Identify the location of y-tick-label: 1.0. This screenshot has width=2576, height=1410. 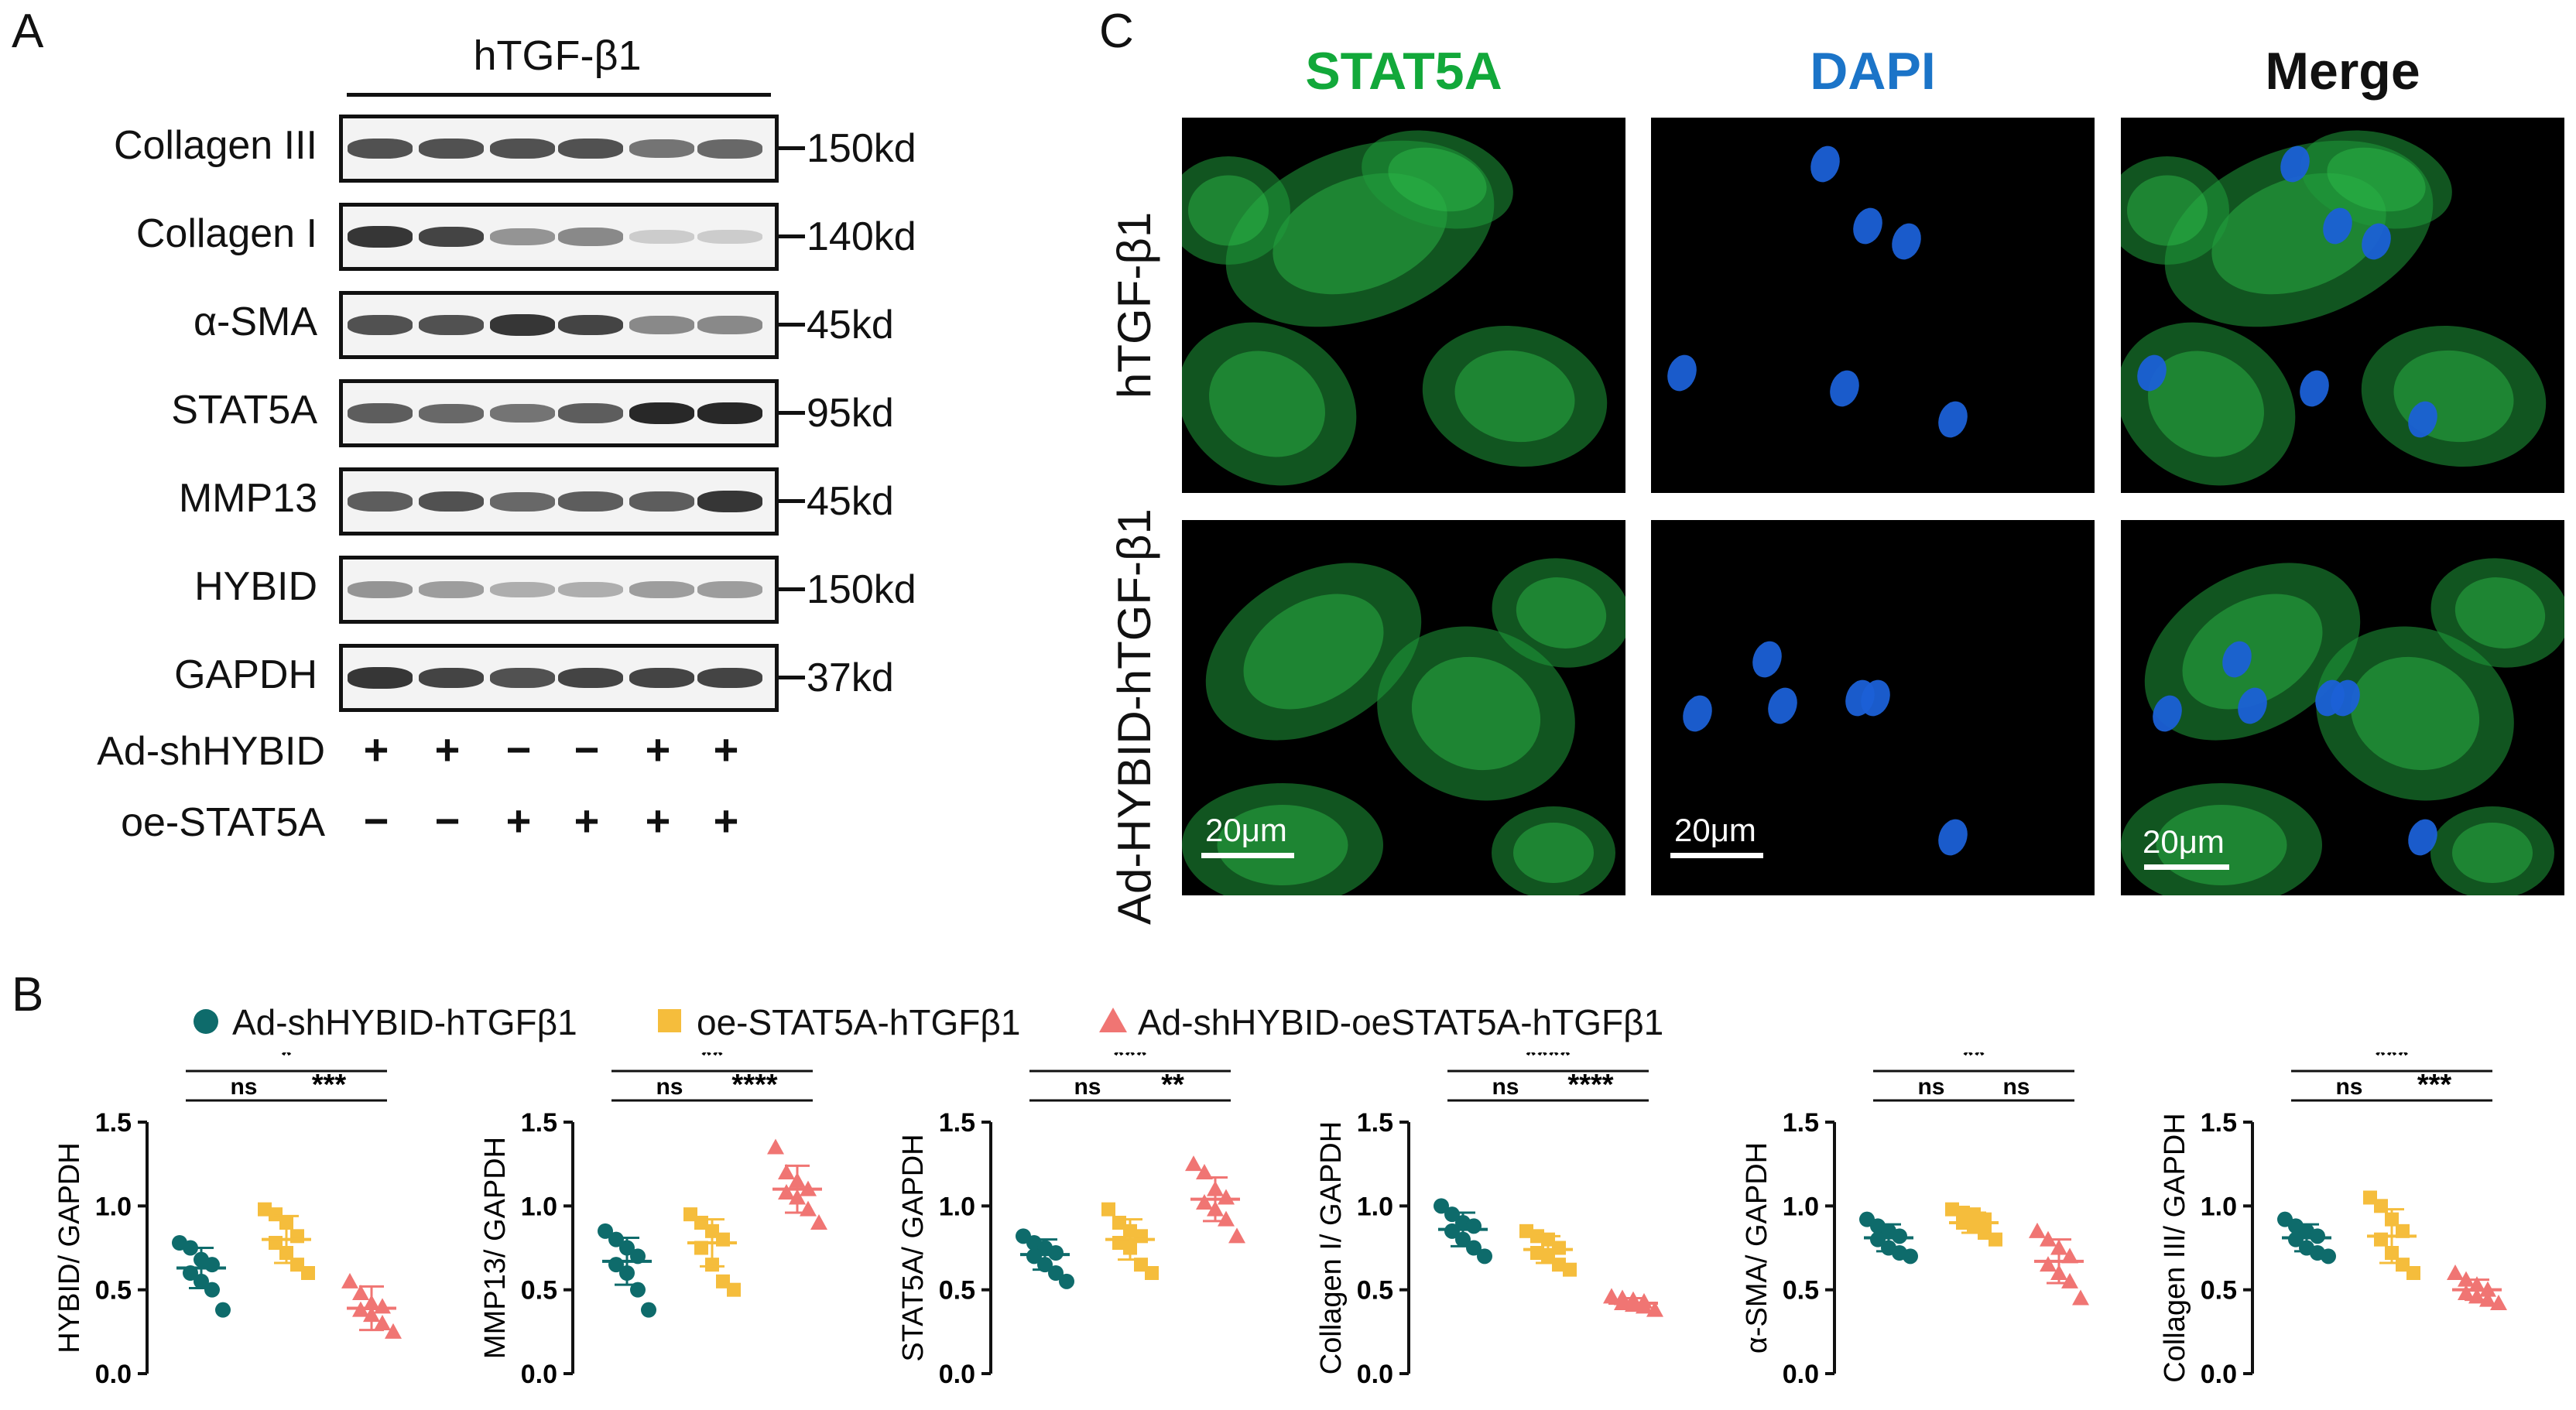
(957, 1206).